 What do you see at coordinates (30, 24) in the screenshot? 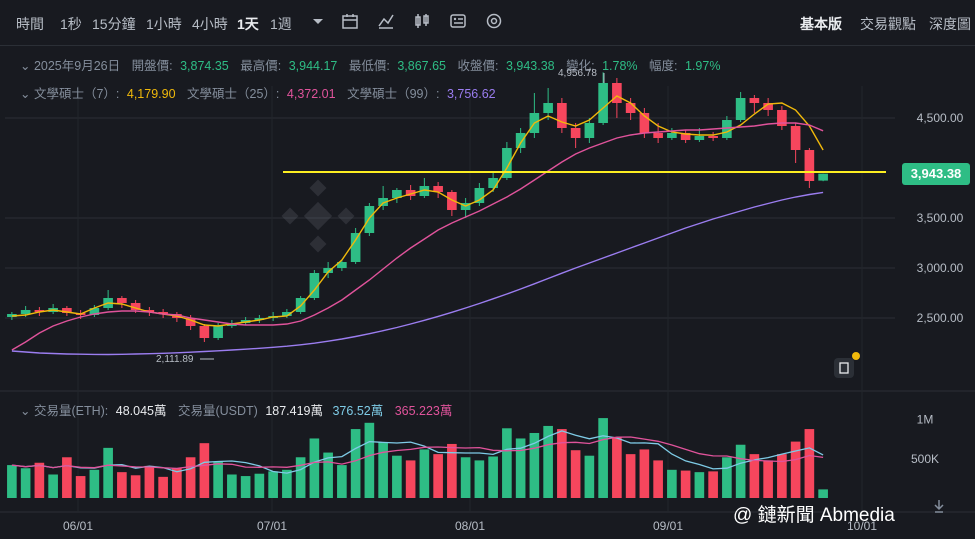
I see `interval-time: 時間` at bounding box center [30, 24].